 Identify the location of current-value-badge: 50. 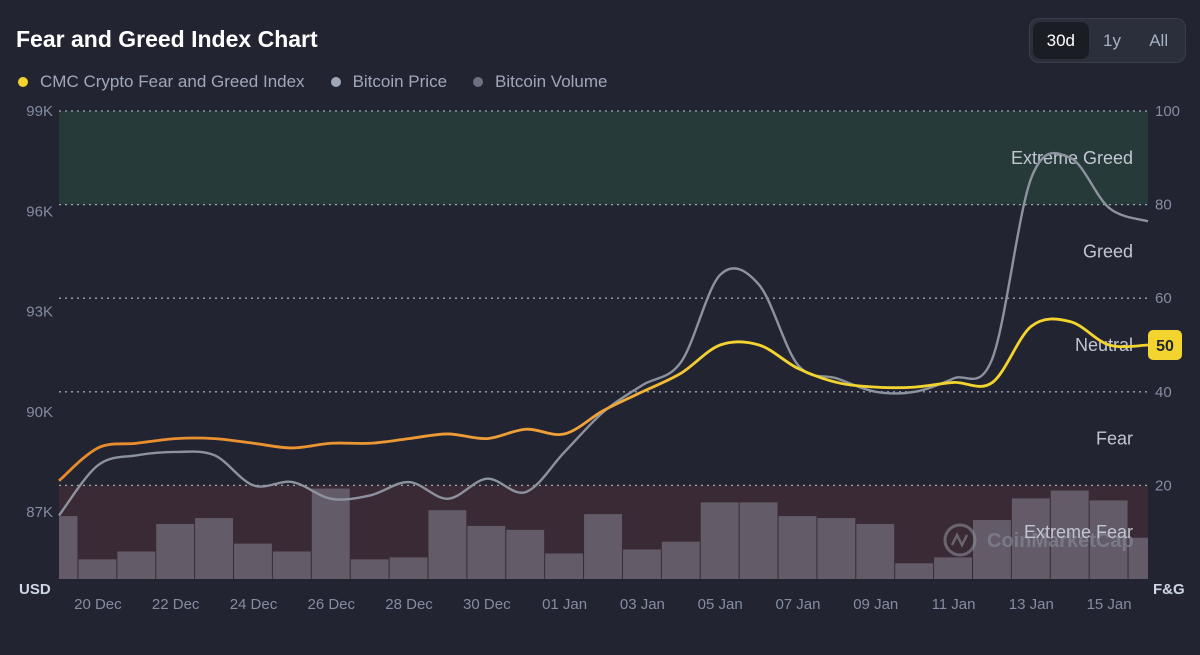
(1165, 345).